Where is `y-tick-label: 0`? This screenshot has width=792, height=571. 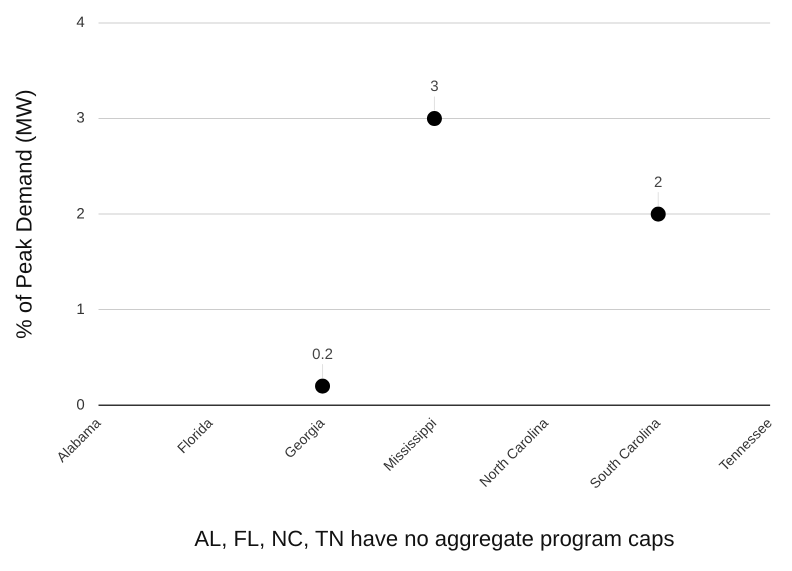
y-tick-label: 0 is located at coordinates (80, 405).